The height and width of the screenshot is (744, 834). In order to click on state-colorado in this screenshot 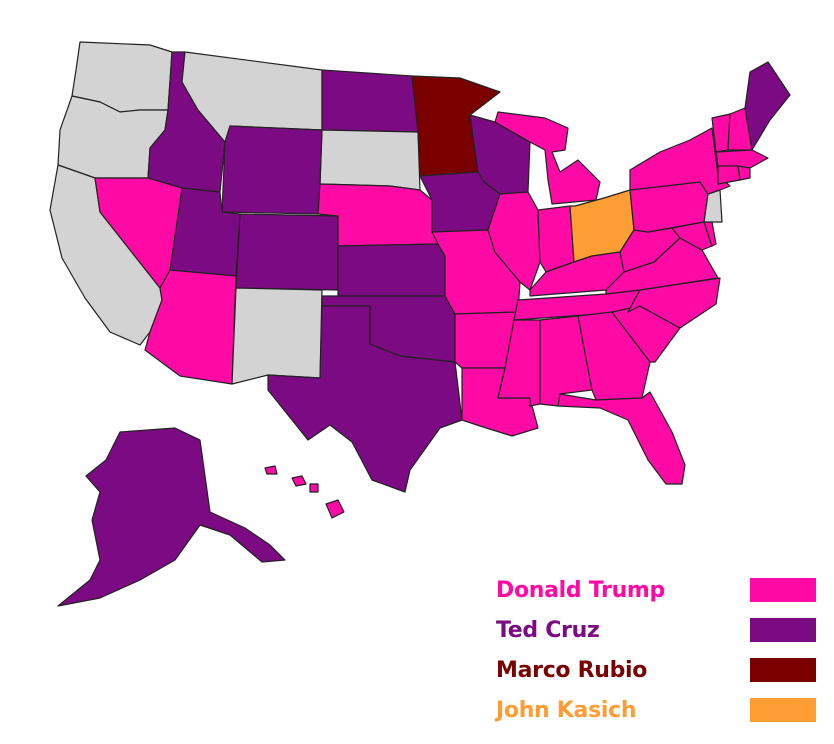, I will do `click(287, 252)`.